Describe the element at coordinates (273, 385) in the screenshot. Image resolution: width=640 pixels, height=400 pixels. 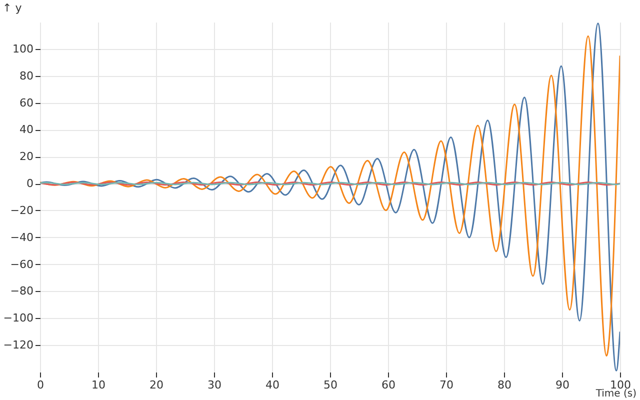
I see `x-tick-label: 40` at that location.